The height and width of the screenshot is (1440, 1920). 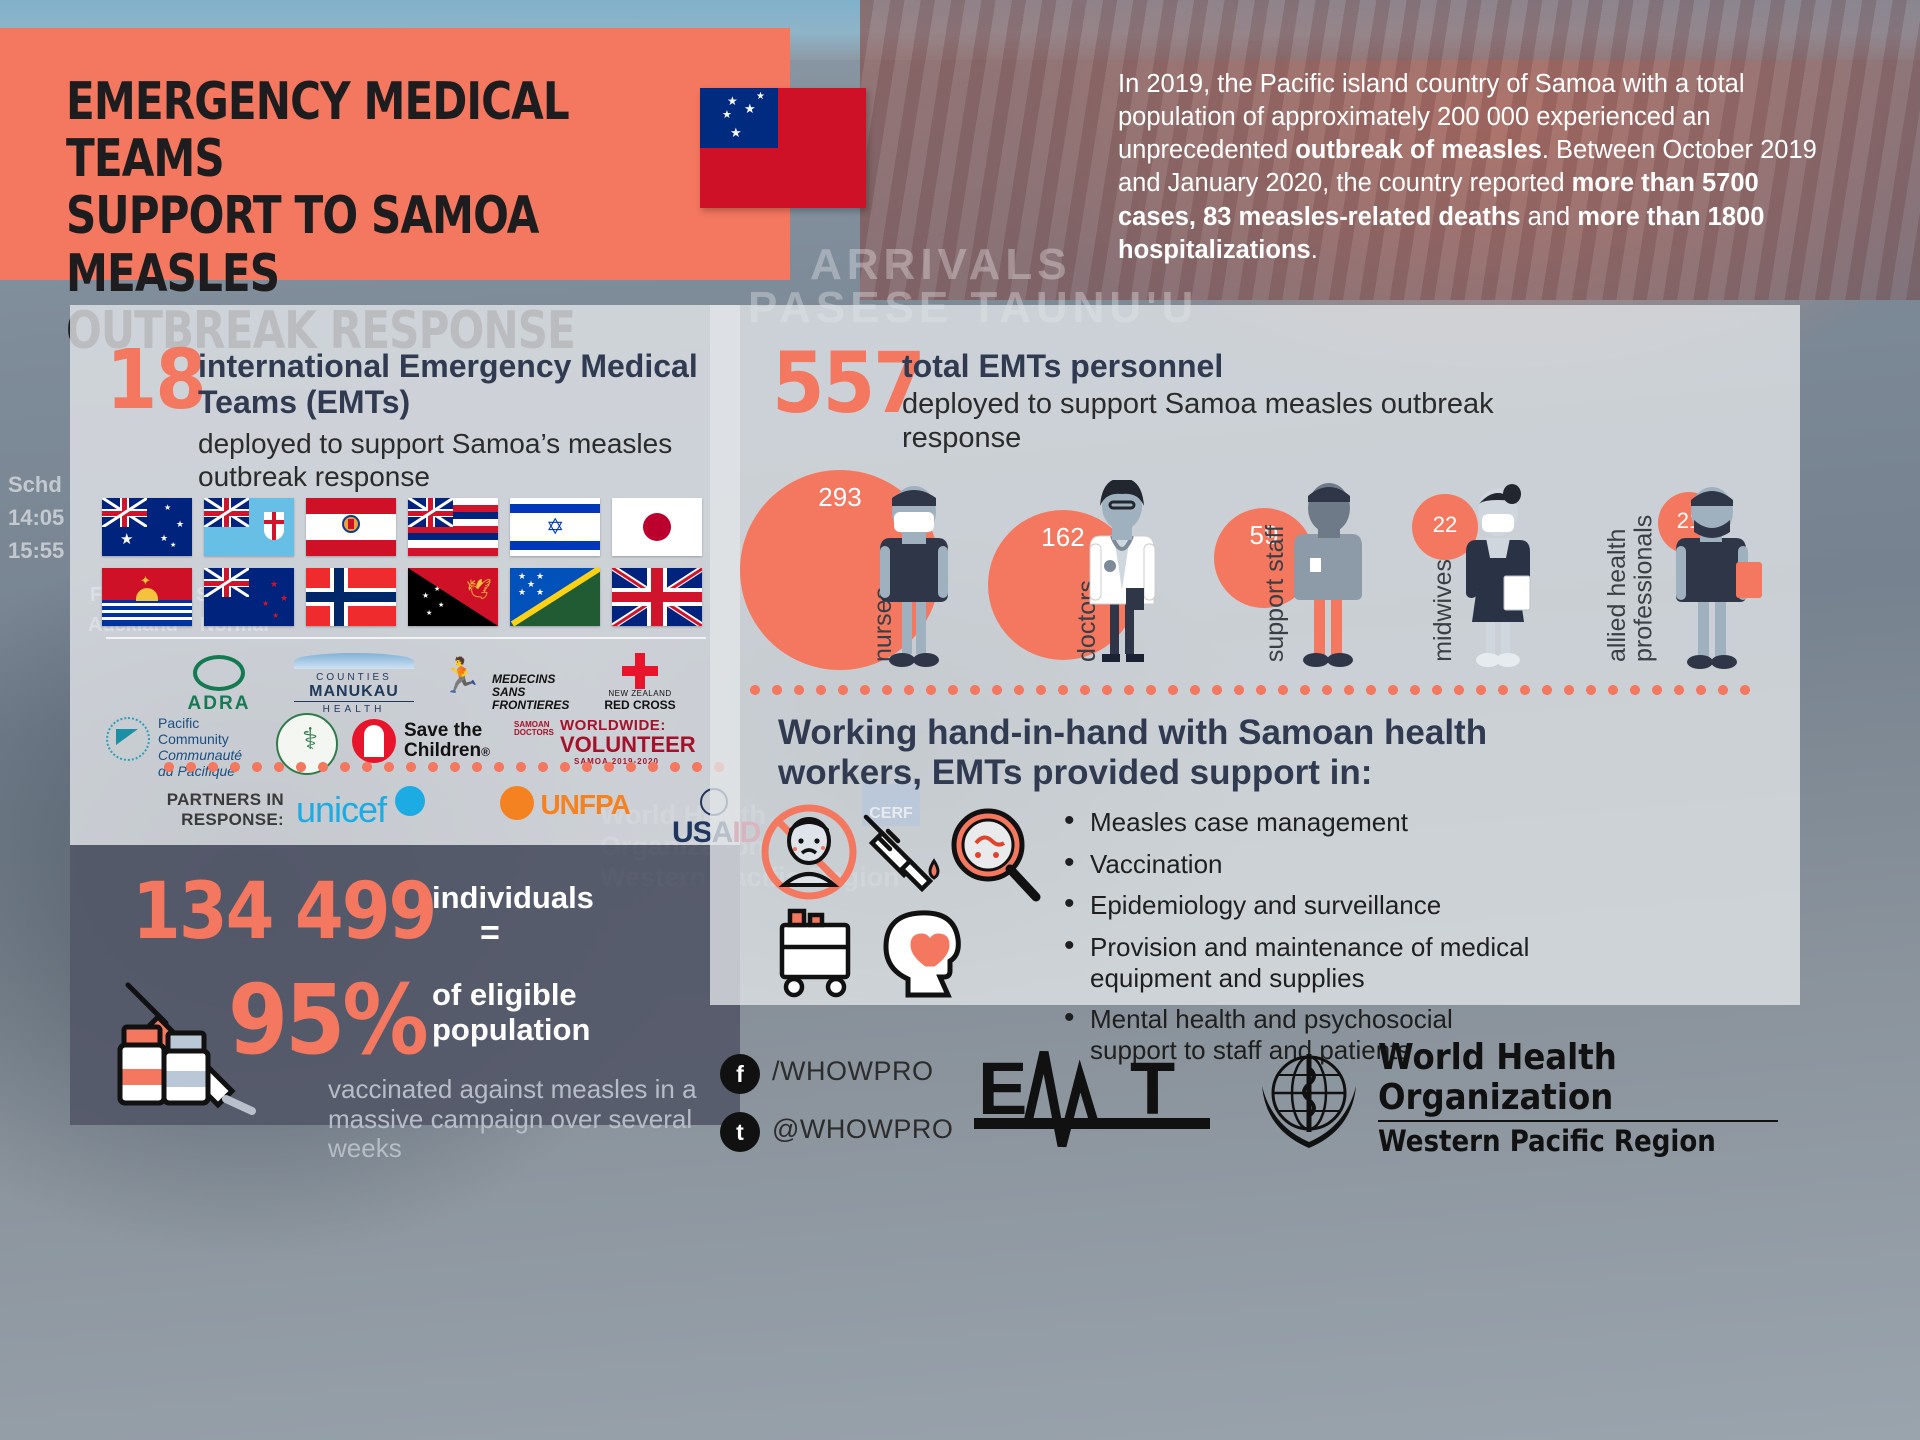 I want to click on breakdown-support-staff: 59 support staff, so click(x=1293, y=570).